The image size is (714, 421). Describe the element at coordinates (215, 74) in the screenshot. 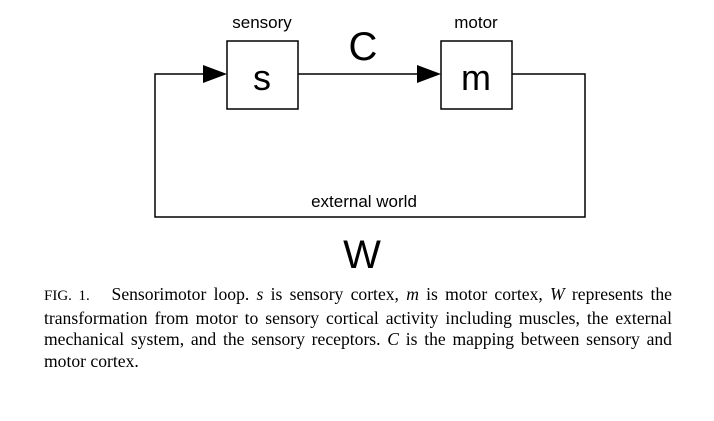

I see `arrowhead-into-sensory` at that location.